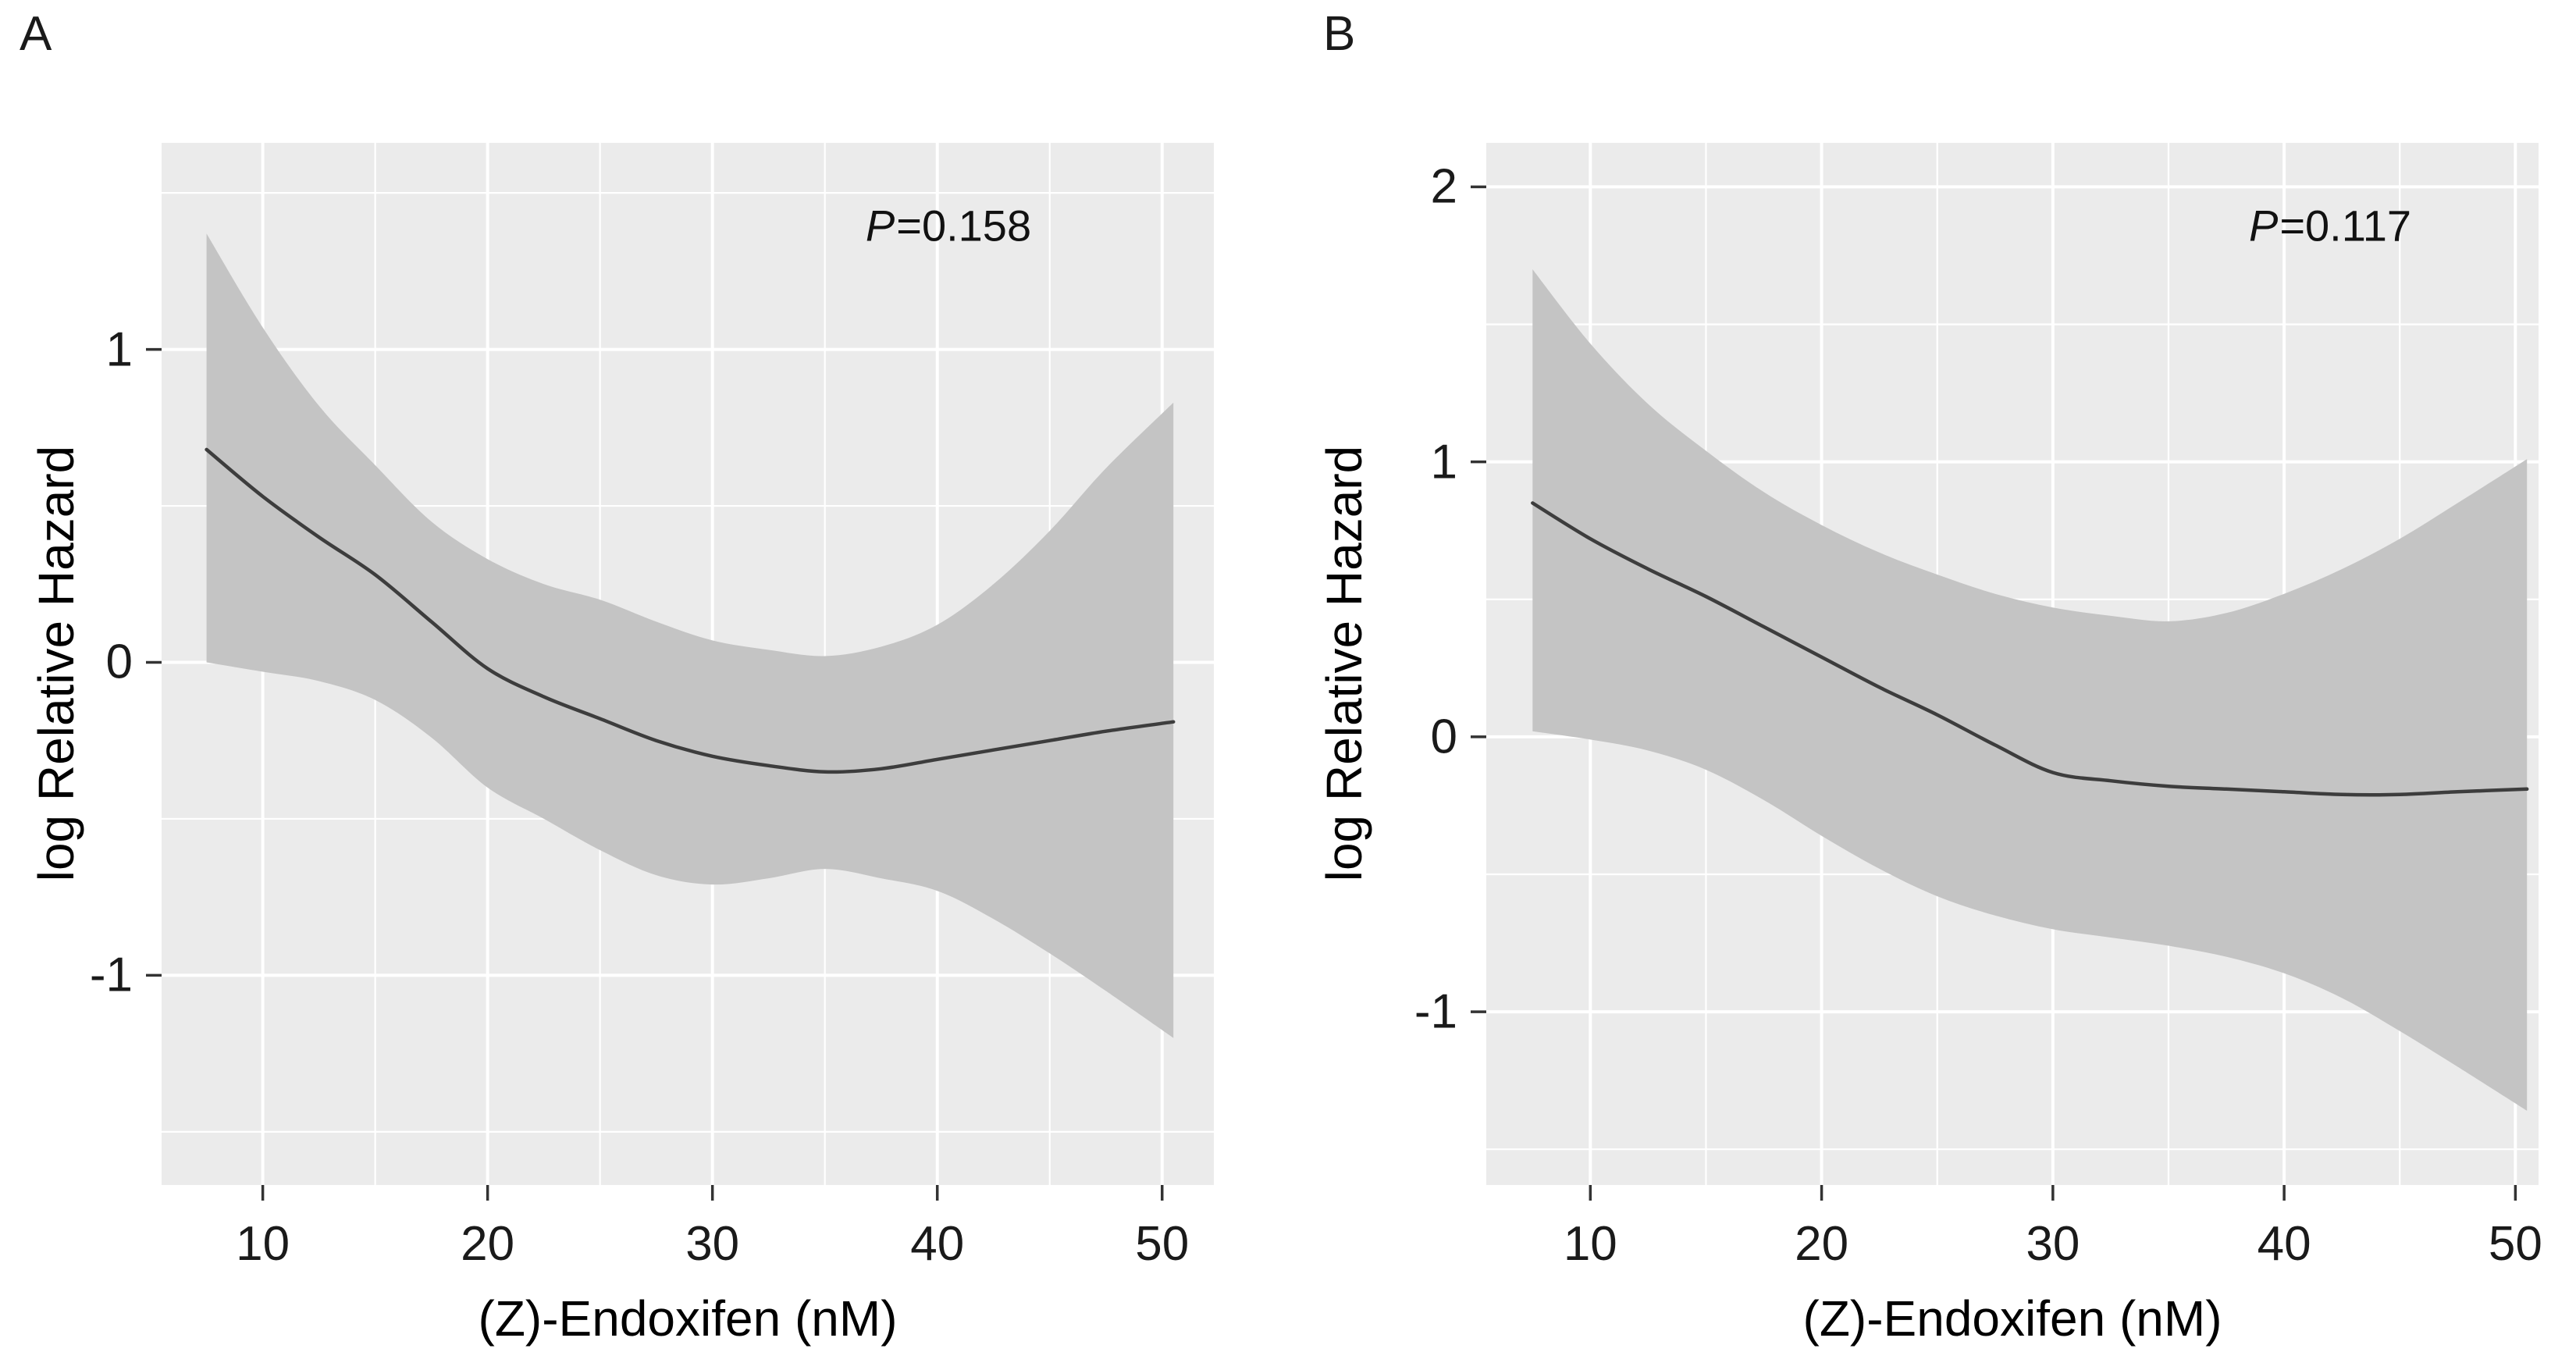 This screenshot has width=2576, height=1370. Describe the element at coordinates (1340, 34) in the screenshot. I see `panel-letter-b: B` at that location.